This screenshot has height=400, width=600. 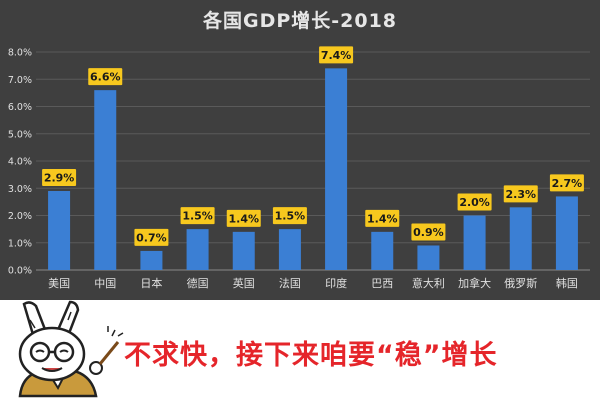 I want to click on data-label: 2.0%, so click(x=474, y=202).